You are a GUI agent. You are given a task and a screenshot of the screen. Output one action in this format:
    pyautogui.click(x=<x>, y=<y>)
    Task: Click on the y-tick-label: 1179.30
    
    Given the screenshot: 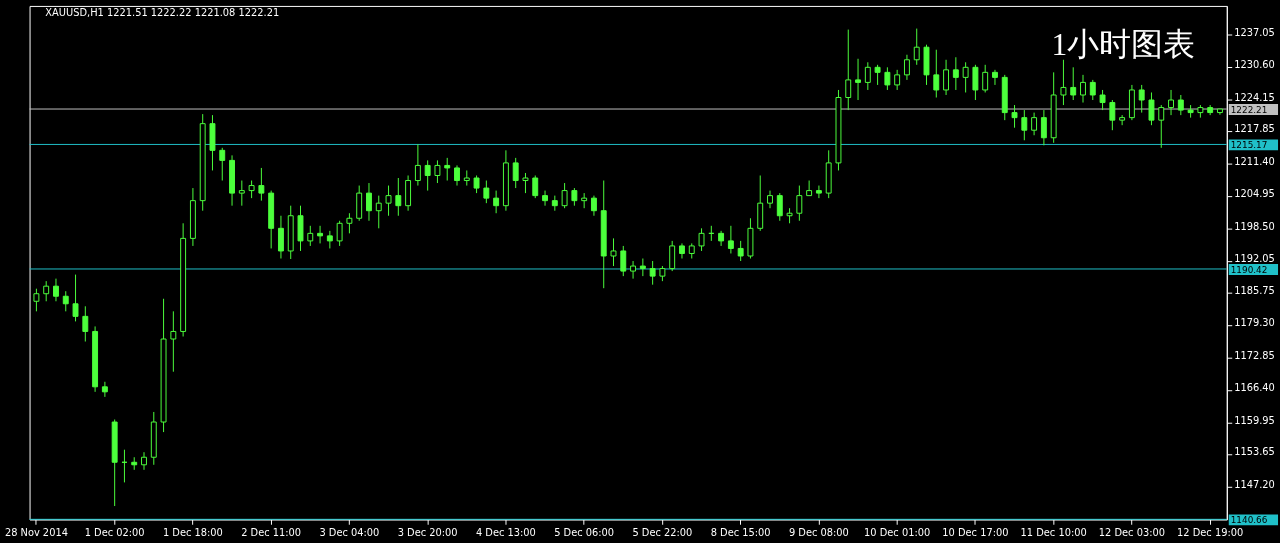 What is the action you would take?
    pyautogui.click(x=1254, y=323)
    